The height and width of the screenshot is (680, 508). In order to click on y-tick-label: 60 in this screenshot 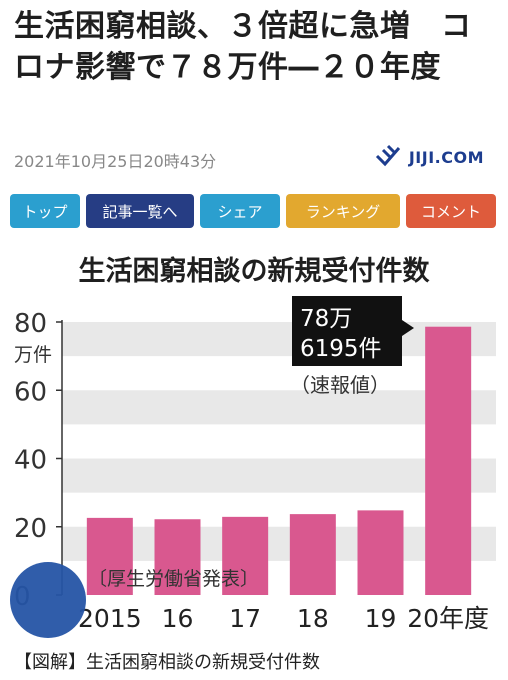, I will do `click(30, 392)`.